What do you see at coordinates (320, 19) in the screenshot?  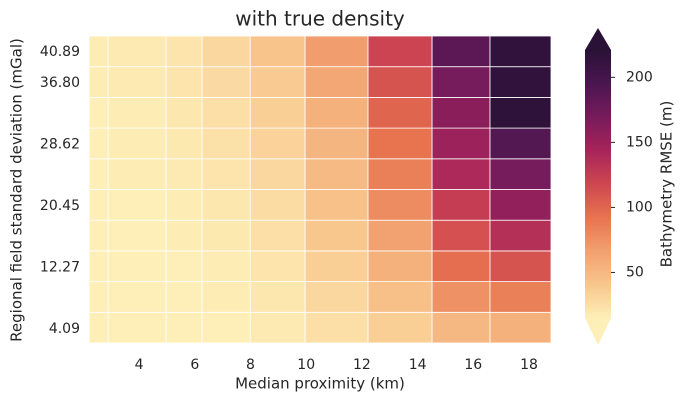 I see `chart-title: with true density` at bounding box center [320, 19].